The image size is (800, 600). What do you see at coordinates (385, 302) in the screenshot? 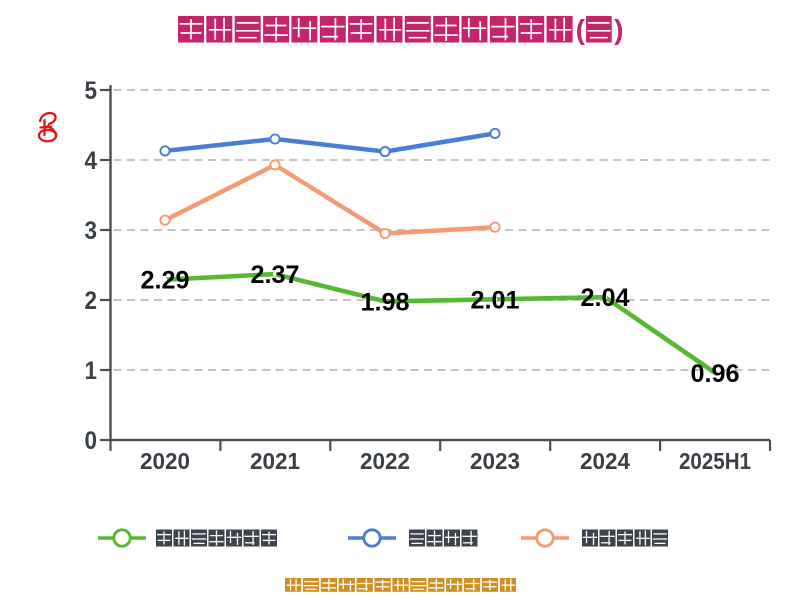
I see `svg-text: 1.98` at bounding box center [385, 302].